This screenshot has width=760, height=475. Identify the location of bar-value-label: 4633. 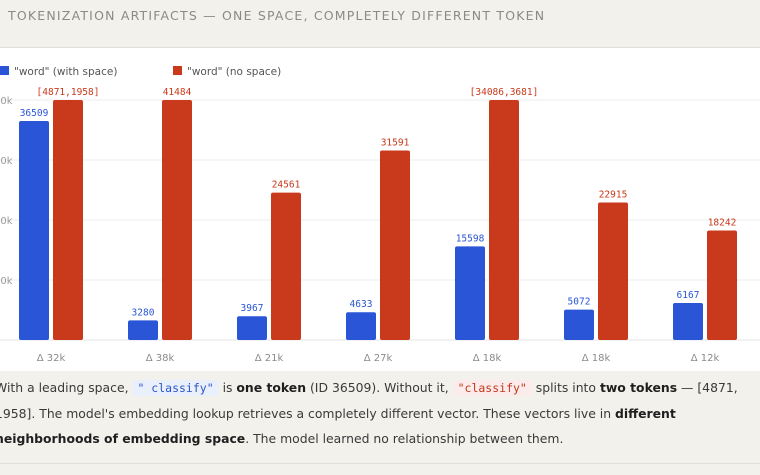
(361, 304).